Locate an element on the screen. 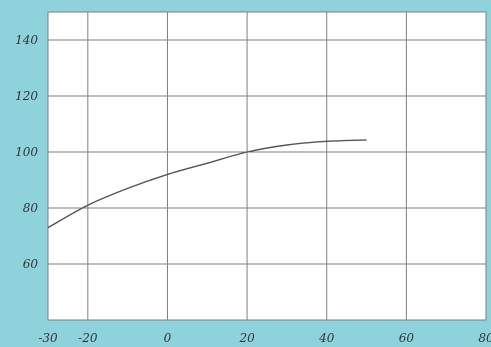 The height and width of the screenshot is (347, 491). x-tick-label: -30 is located at coordinates (48, 338).